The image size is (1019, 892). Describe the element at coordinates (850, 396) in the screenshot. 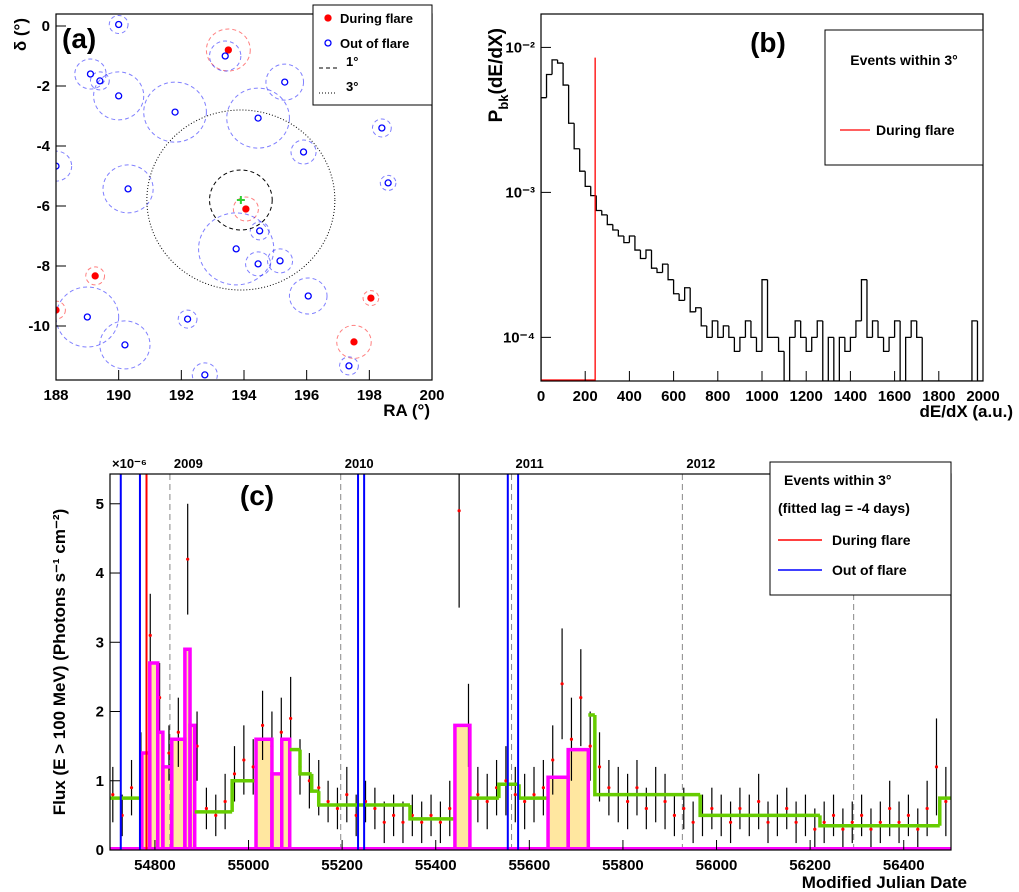

I see `x-tick-label: 1400` at that location.